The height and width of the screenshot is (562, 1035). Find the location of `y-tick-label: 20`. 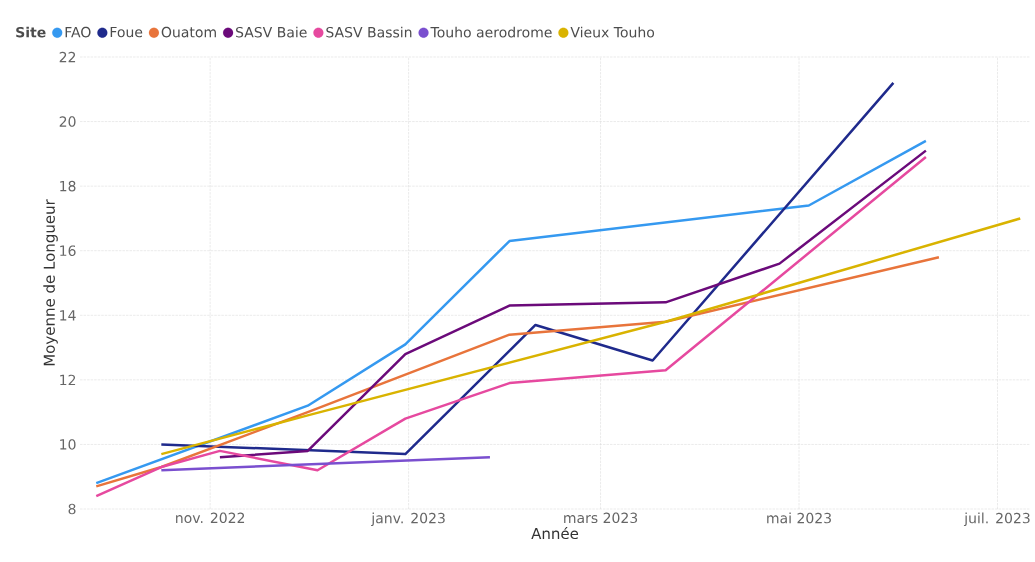

y-tick-label: 20 is located at coordinates (67, 121).